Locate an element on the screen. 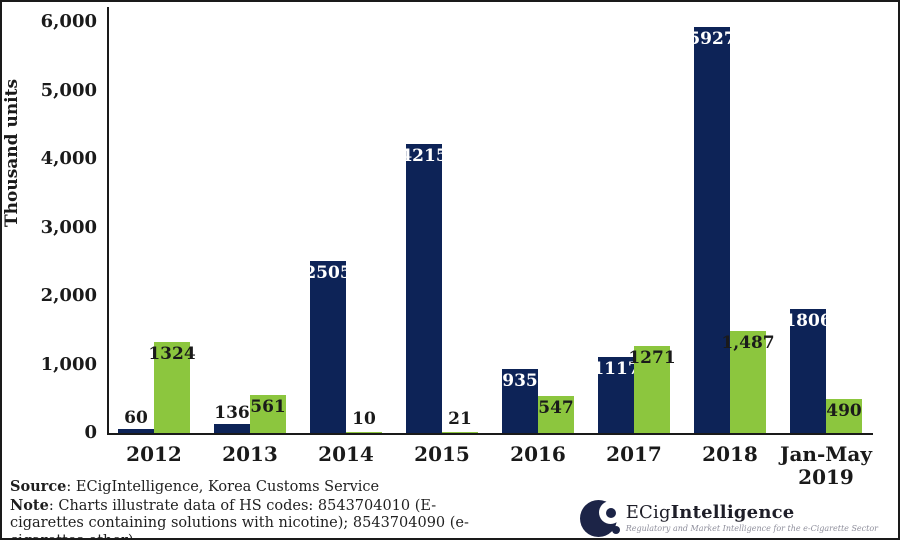  y-axis-tick-label: 6,000 is located at coordinates (68, 22).